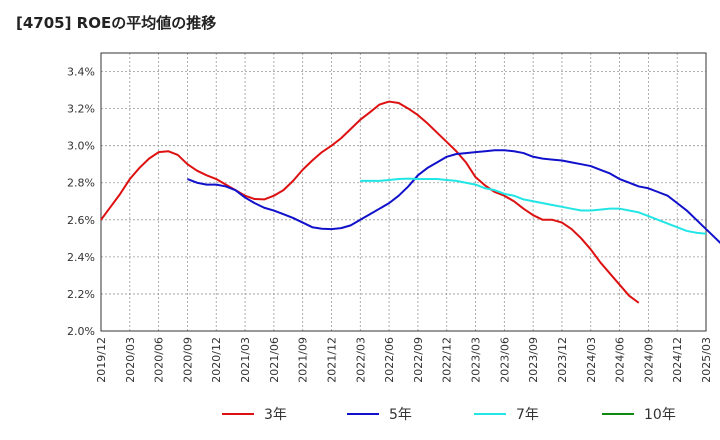 Image resolution: width=720 pixels, height=440 pixels. What do you see at coordinates (677, 360) in the screenshot?
I see `x-tick-label: 2024/12` at bounding box center [677, 360].